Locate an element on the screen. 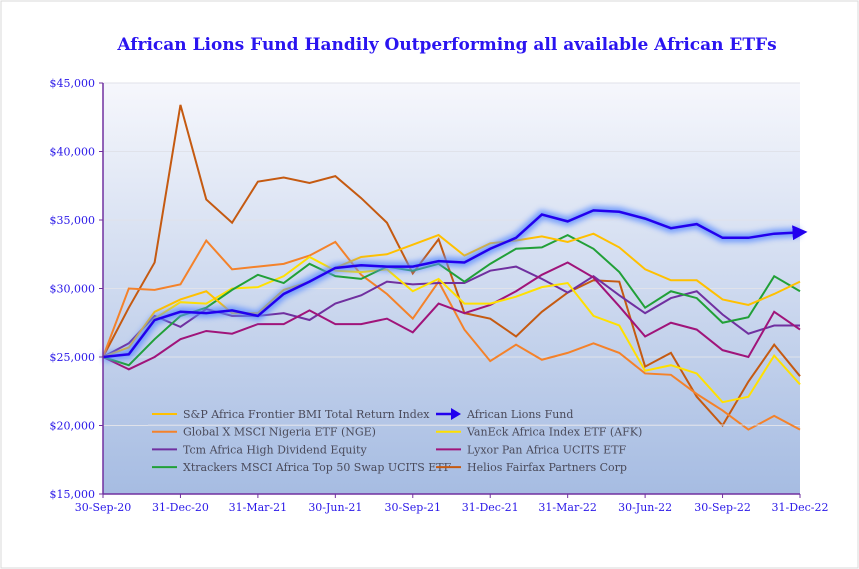 The image size is (859, 569). legend-label: Tcm Africa High Dividend Equity is located at coordinates (275, 449).